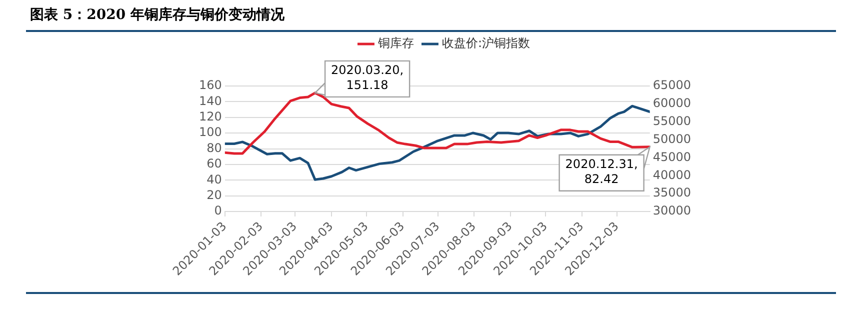  I want to click on y2-tick-label: 60000, so click(672, 103).